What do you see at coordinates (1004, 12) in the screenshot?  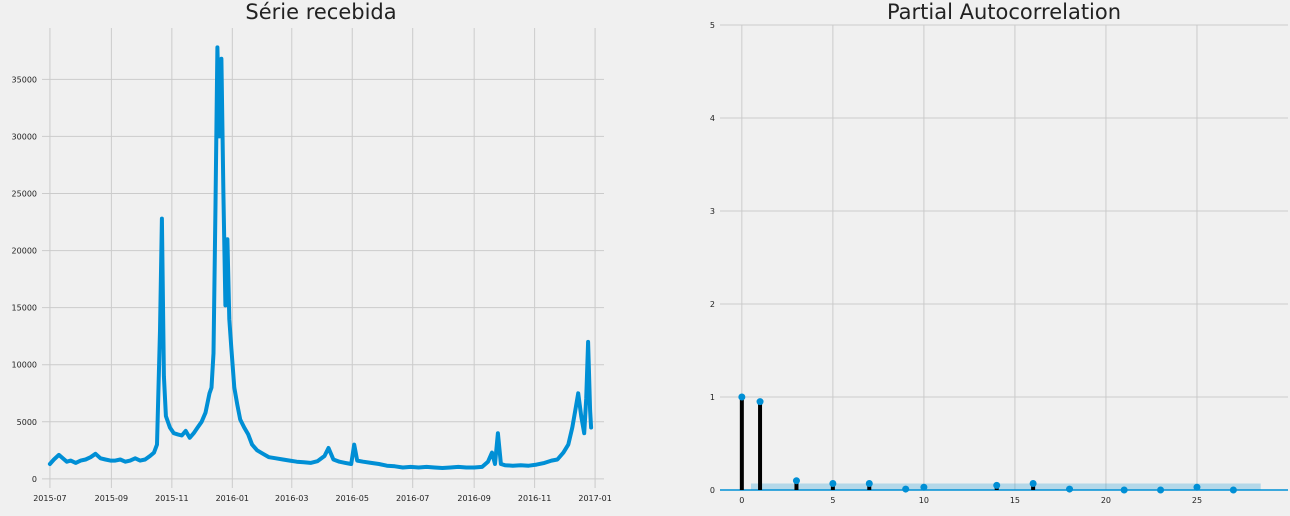 I see `chart-title: Partial Autocorrelation` at bounding box center [1004, 12].